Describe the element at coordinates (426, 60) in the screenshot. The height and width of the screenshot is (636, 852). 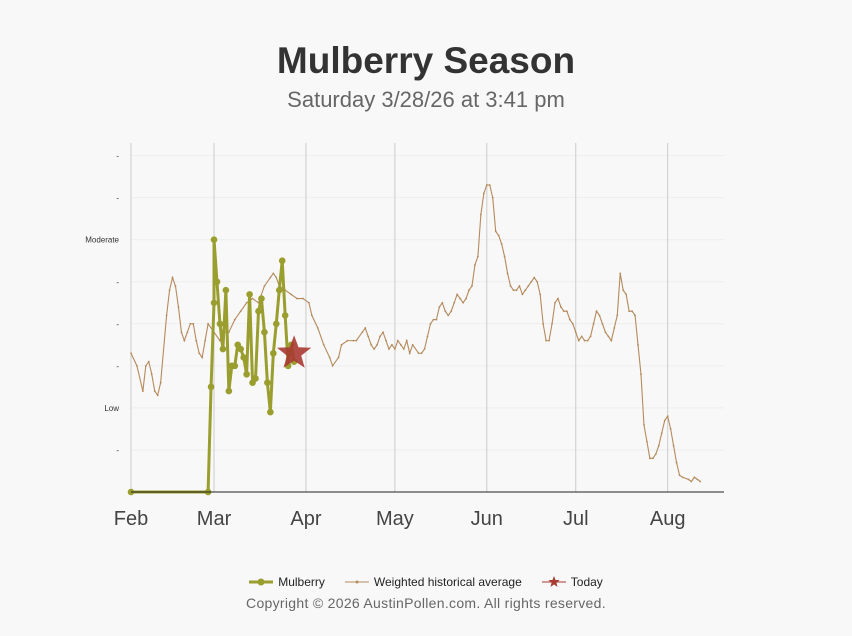
I see `chart-title: Mulberry Season` at that location.